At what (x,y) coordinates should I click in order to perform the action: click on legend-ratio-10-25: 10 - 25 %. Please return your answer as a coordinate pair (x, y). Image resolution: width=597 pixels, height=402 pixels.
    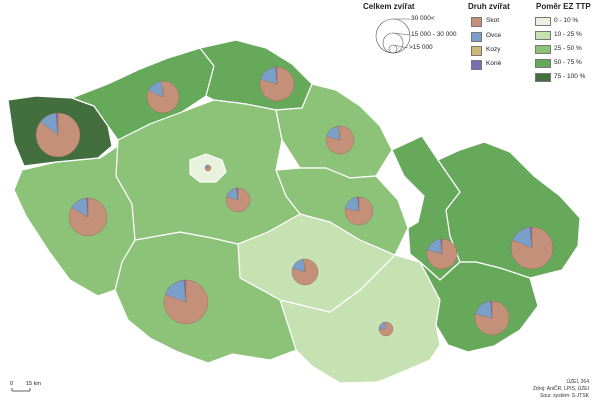
    Looking at the image, I should click on (568, 34).